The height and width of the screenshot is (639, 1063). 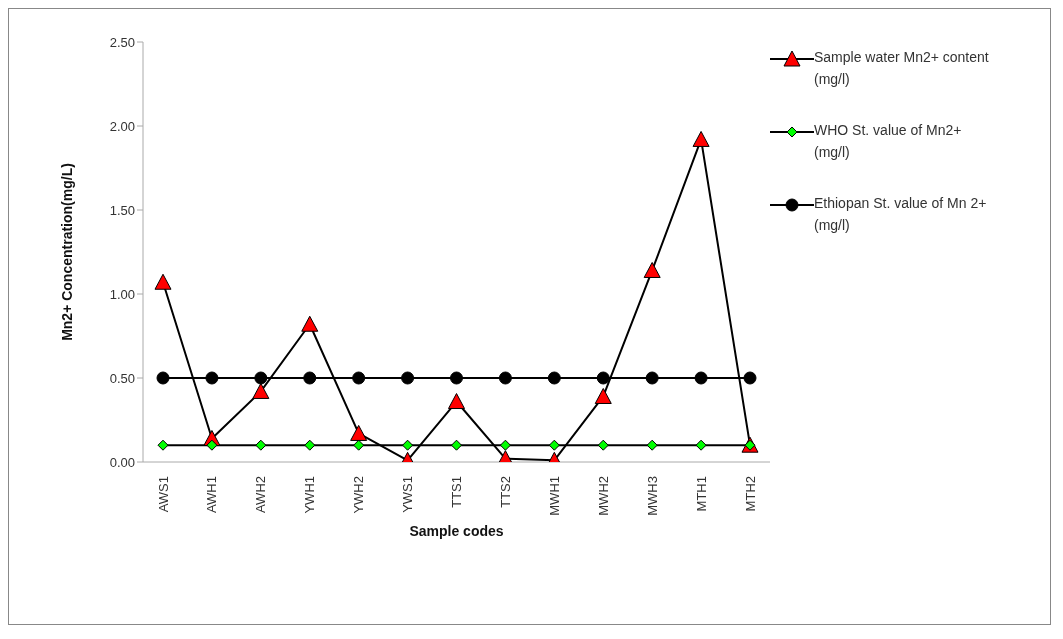 What do you see at coordinates (901, 68) in the screenshot?
I see `legend-label: Sample water Mn2+ content (mg/l)` at bounding box center [901, 68].